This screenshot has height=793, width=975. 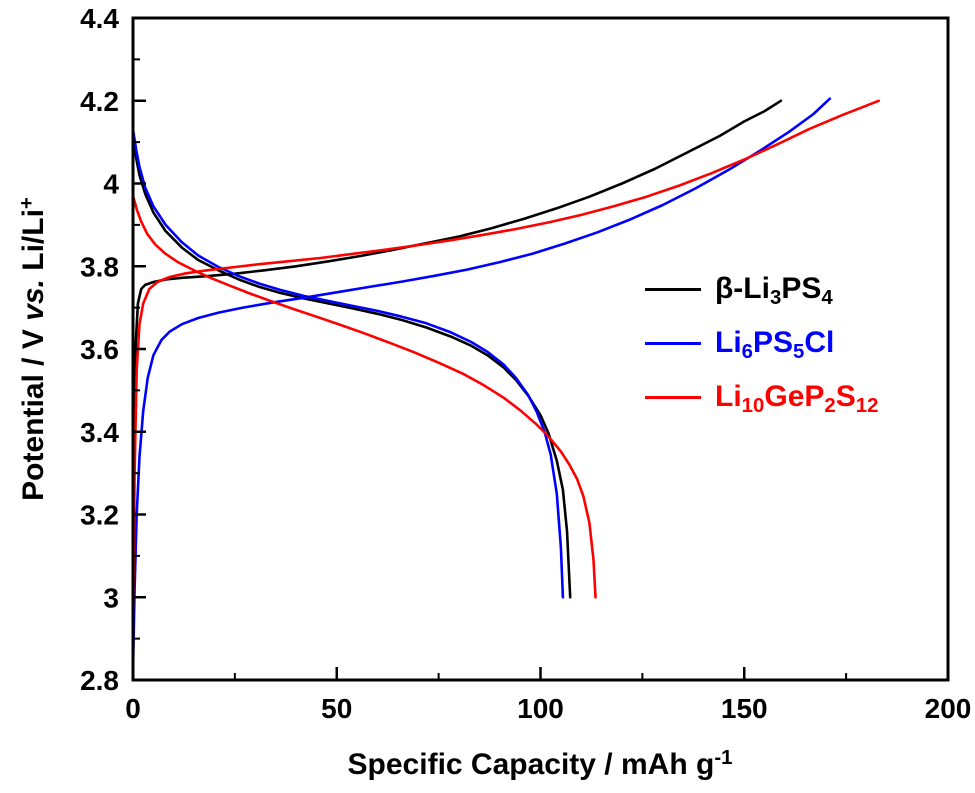 I want to click on legend-item-beta-li3ps4: β-Li3PS4, so click(x=761, y=290).